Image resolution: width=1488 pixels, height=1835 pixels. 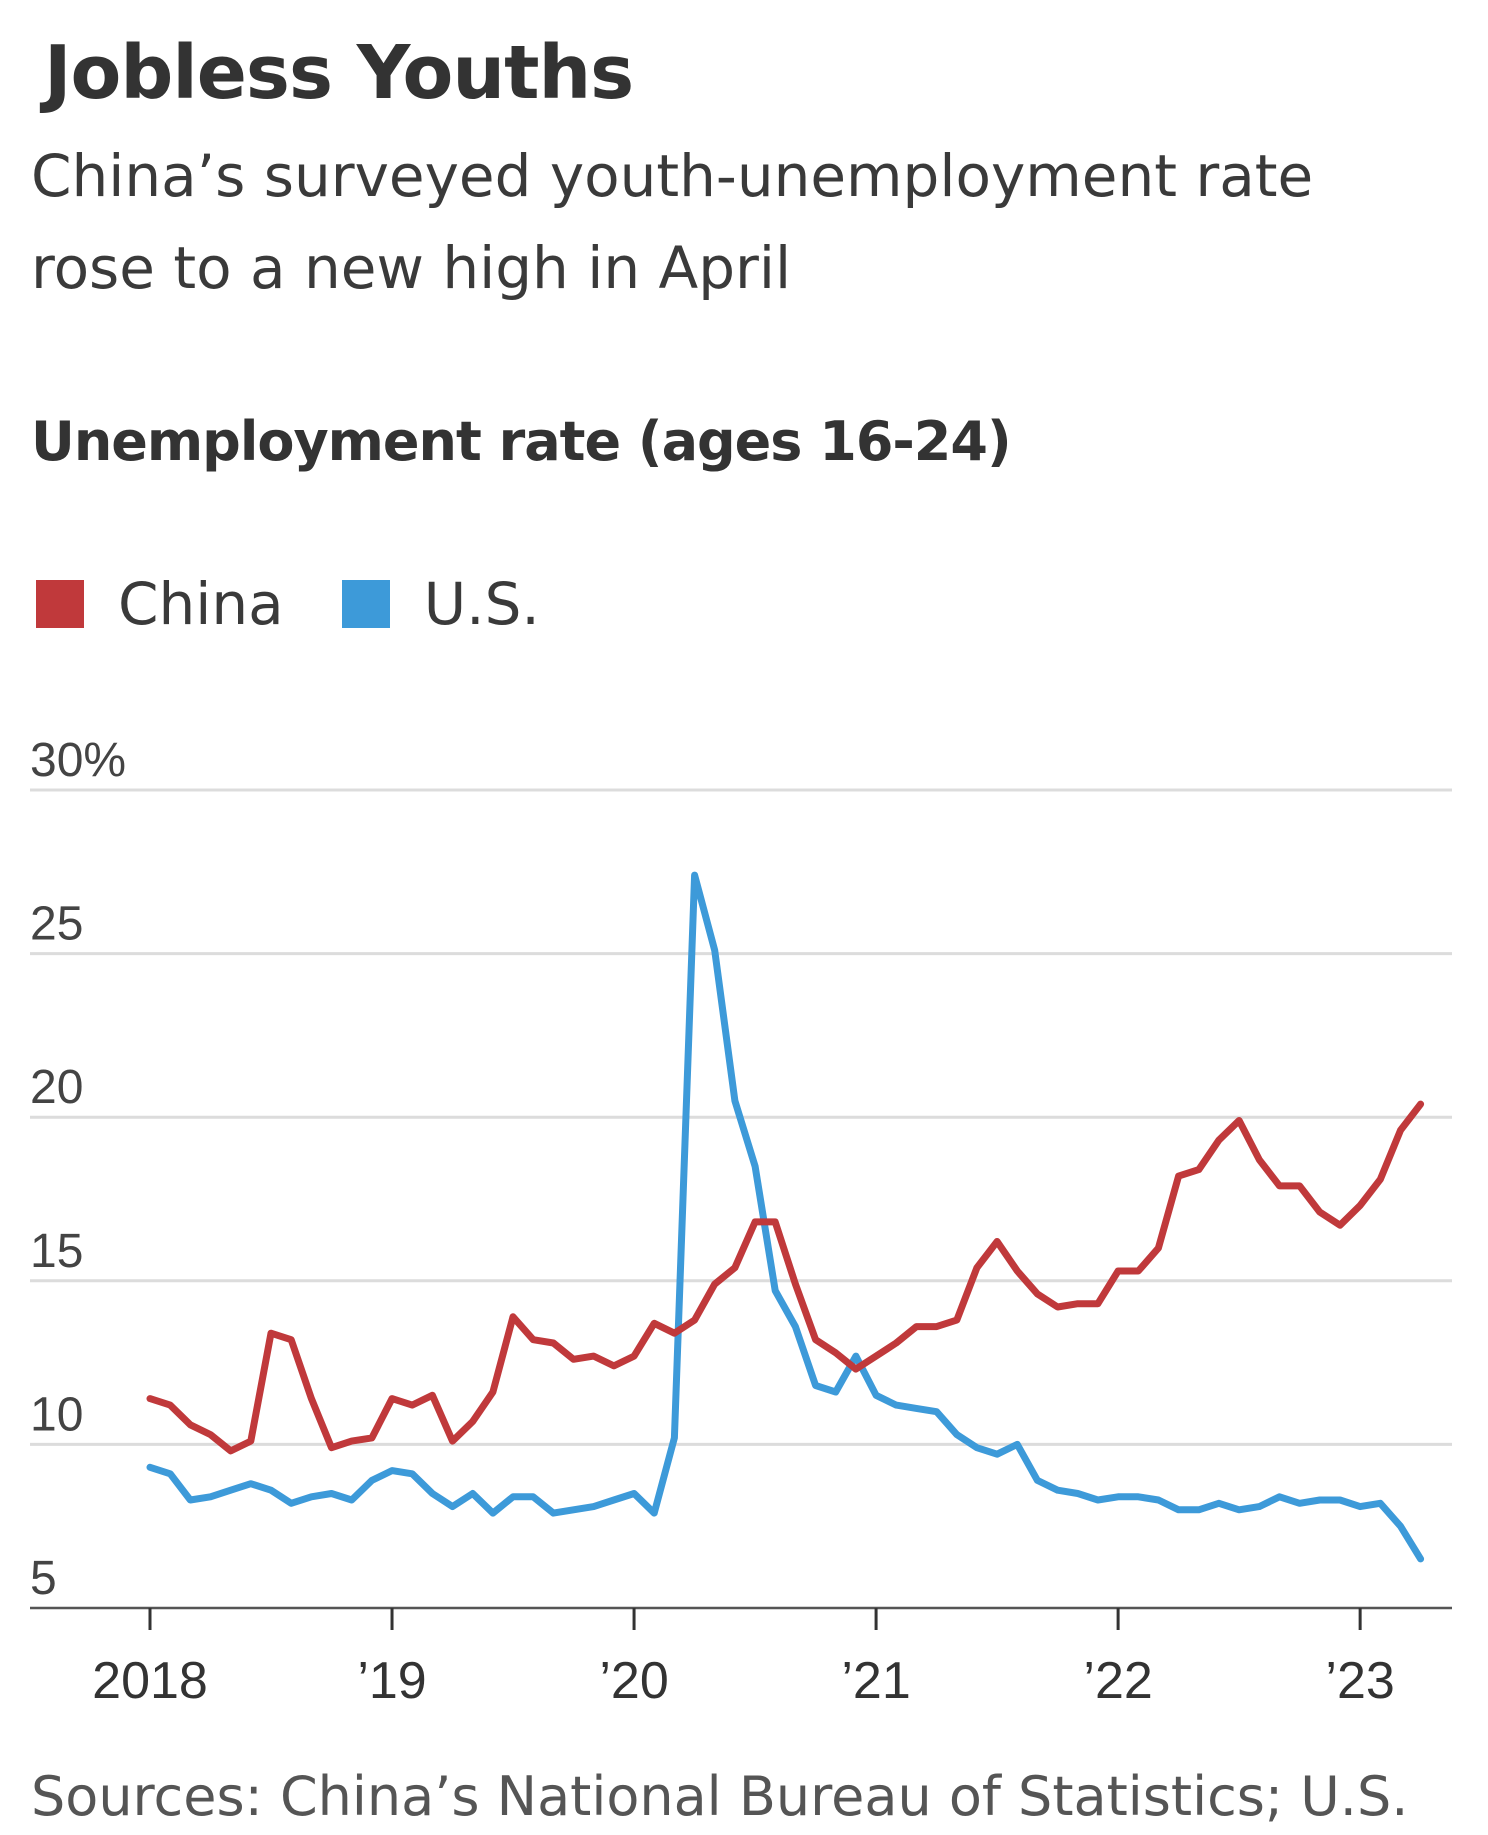 I want to click on x-tick-label: ’21, so click(x=875, y=1681).